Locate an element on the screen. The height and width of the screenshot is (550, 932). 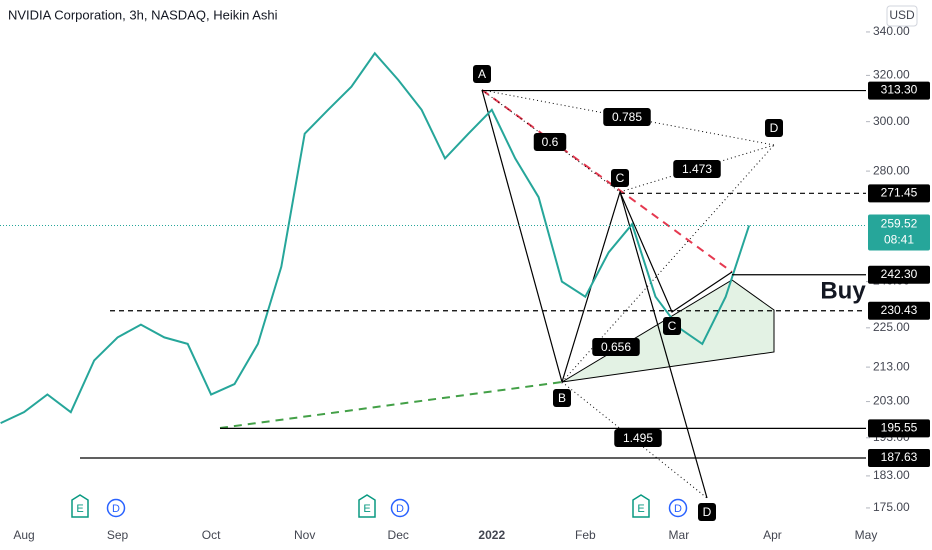
y-tick-label: 175.00 is located at coordinates (891, 507).